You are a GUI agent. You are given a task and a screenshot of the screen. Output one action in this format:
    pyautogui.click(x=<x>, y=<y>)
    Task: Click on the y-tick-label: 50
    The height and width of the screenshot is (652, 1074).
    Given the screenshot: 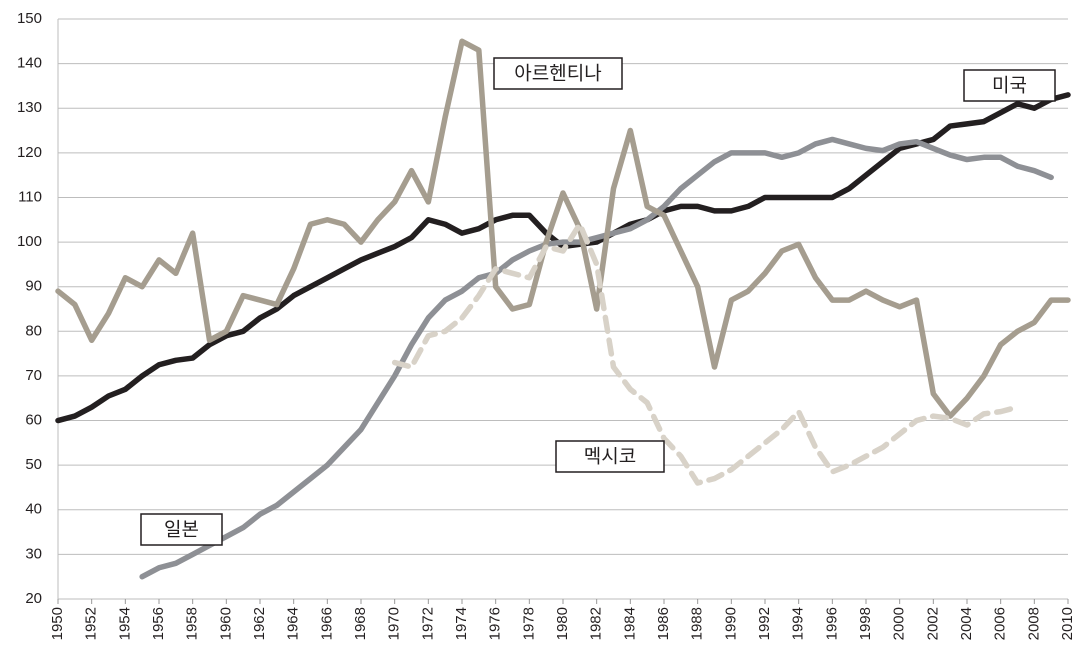 What is the action you would take?
    pyautogui.click(x=33, y=464)
    